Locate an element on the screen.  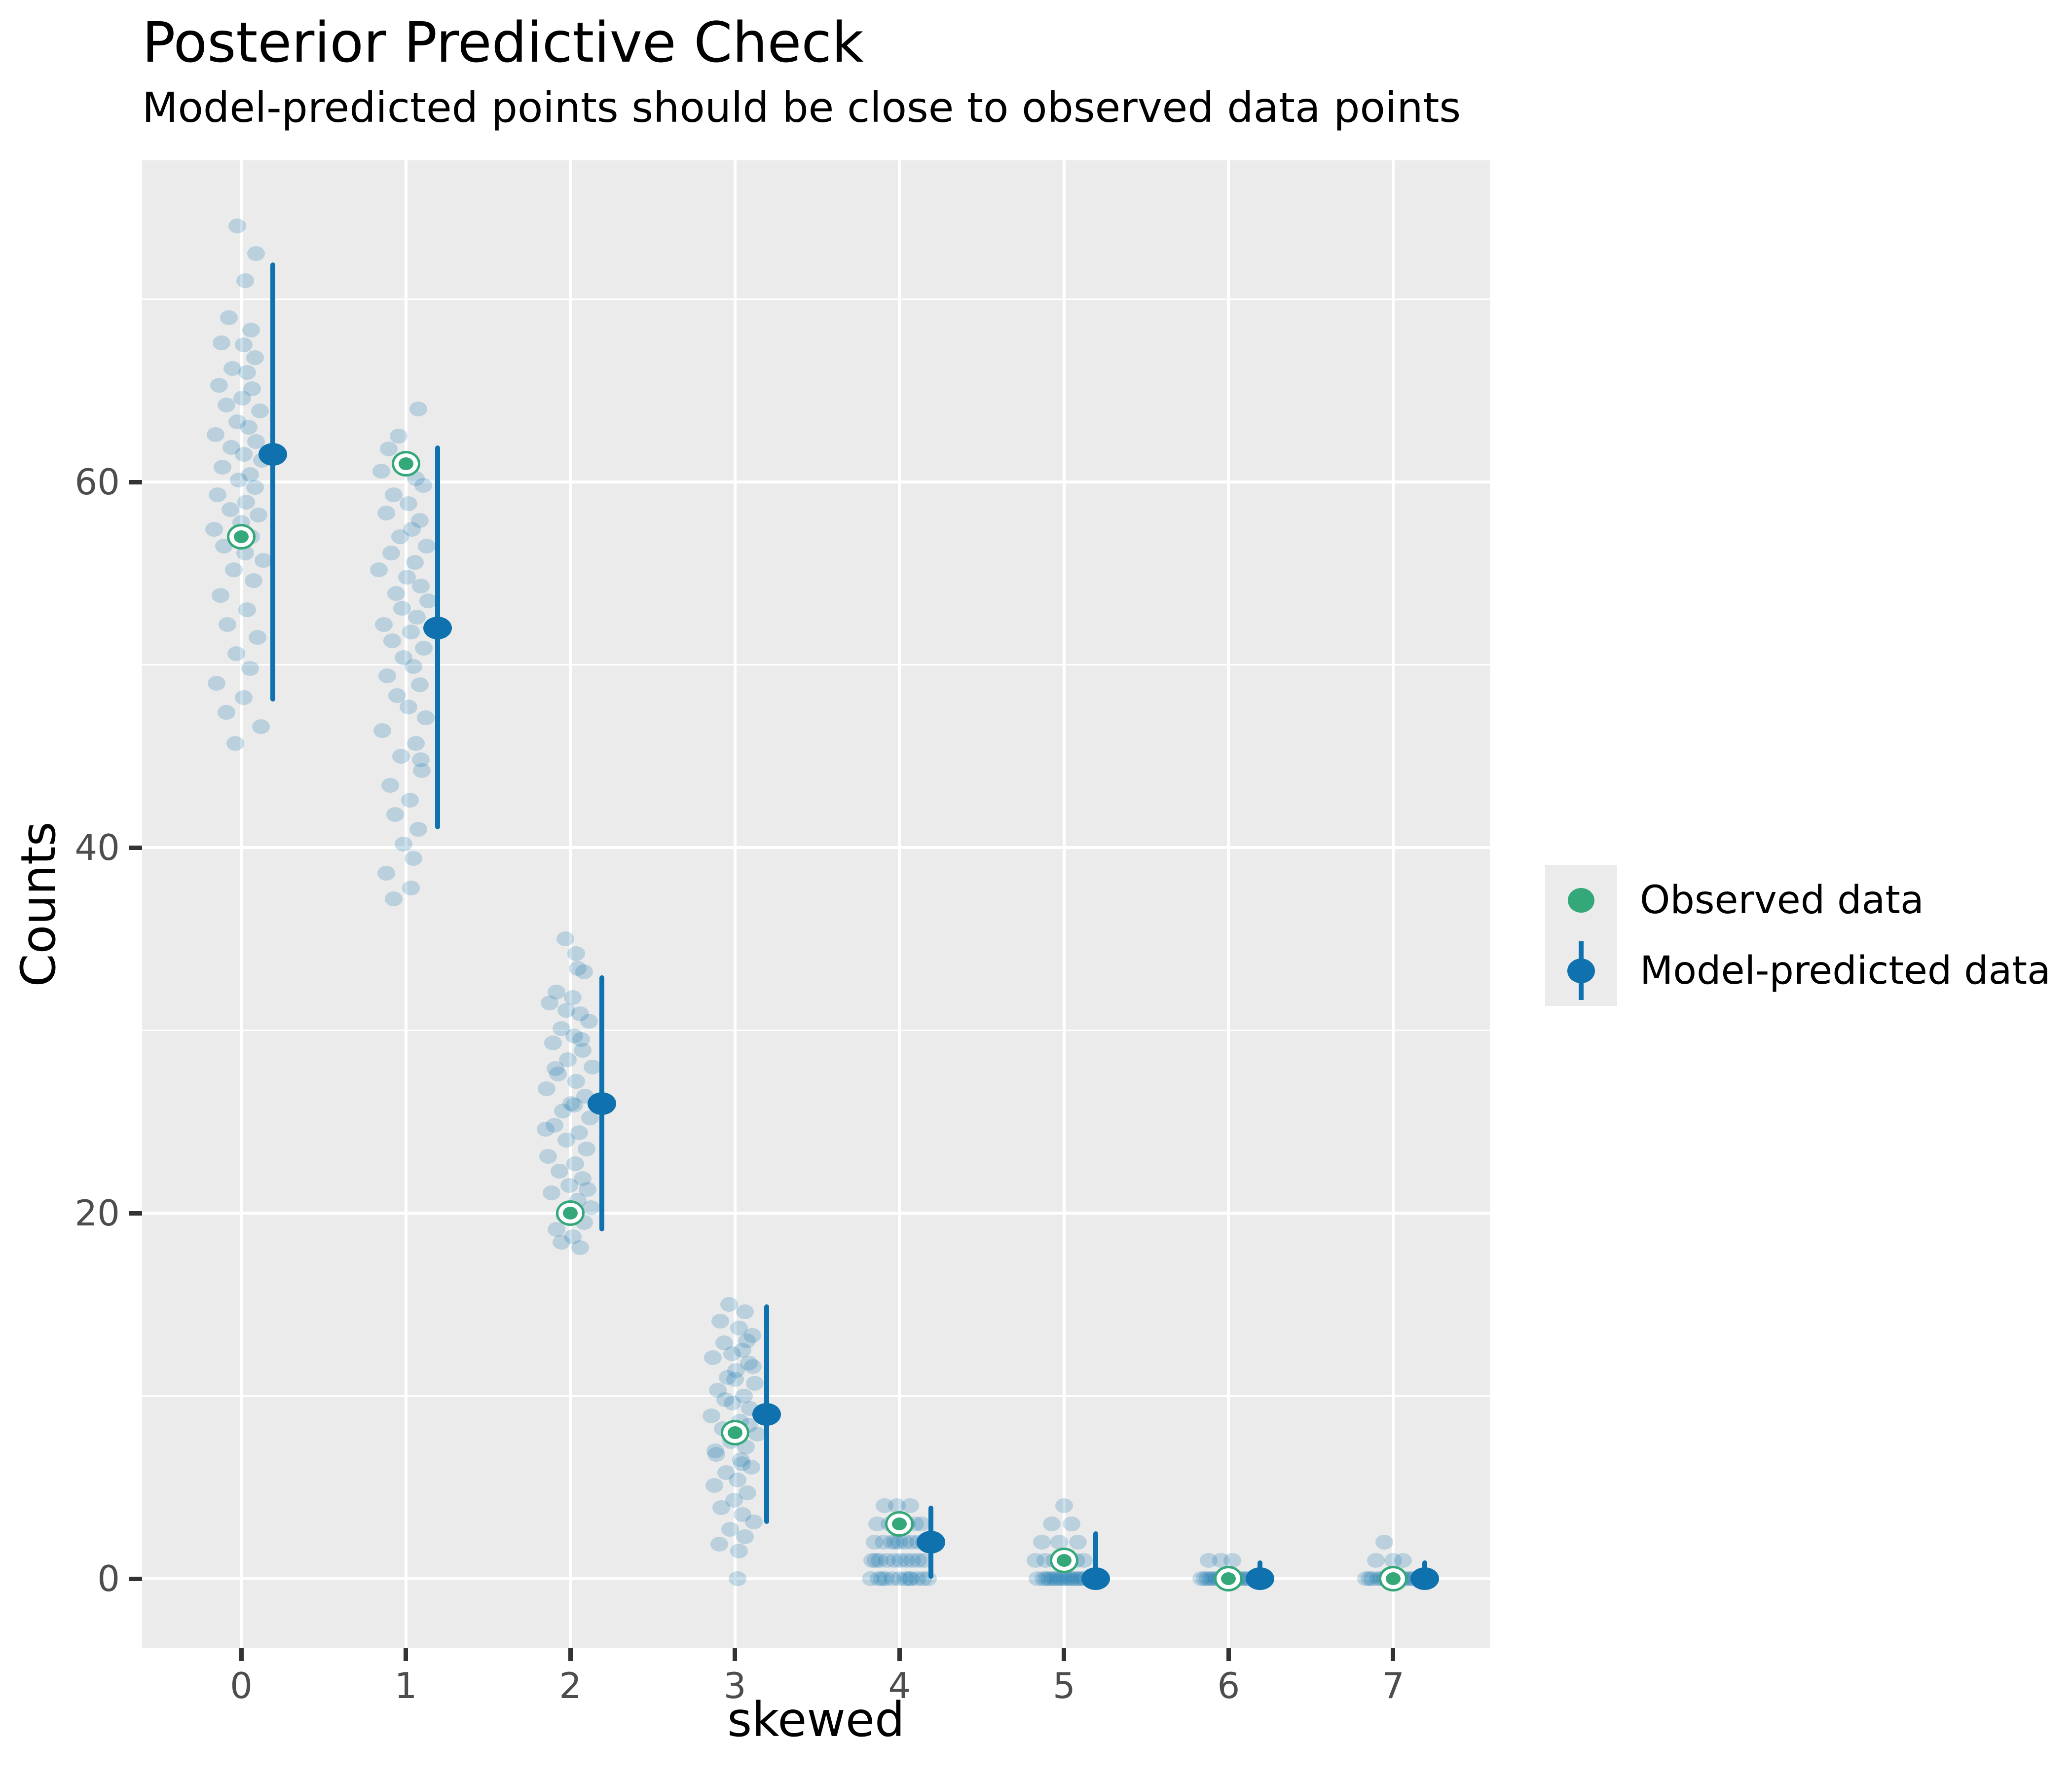
y-tick-mark is located at coordinates (136, 1214).